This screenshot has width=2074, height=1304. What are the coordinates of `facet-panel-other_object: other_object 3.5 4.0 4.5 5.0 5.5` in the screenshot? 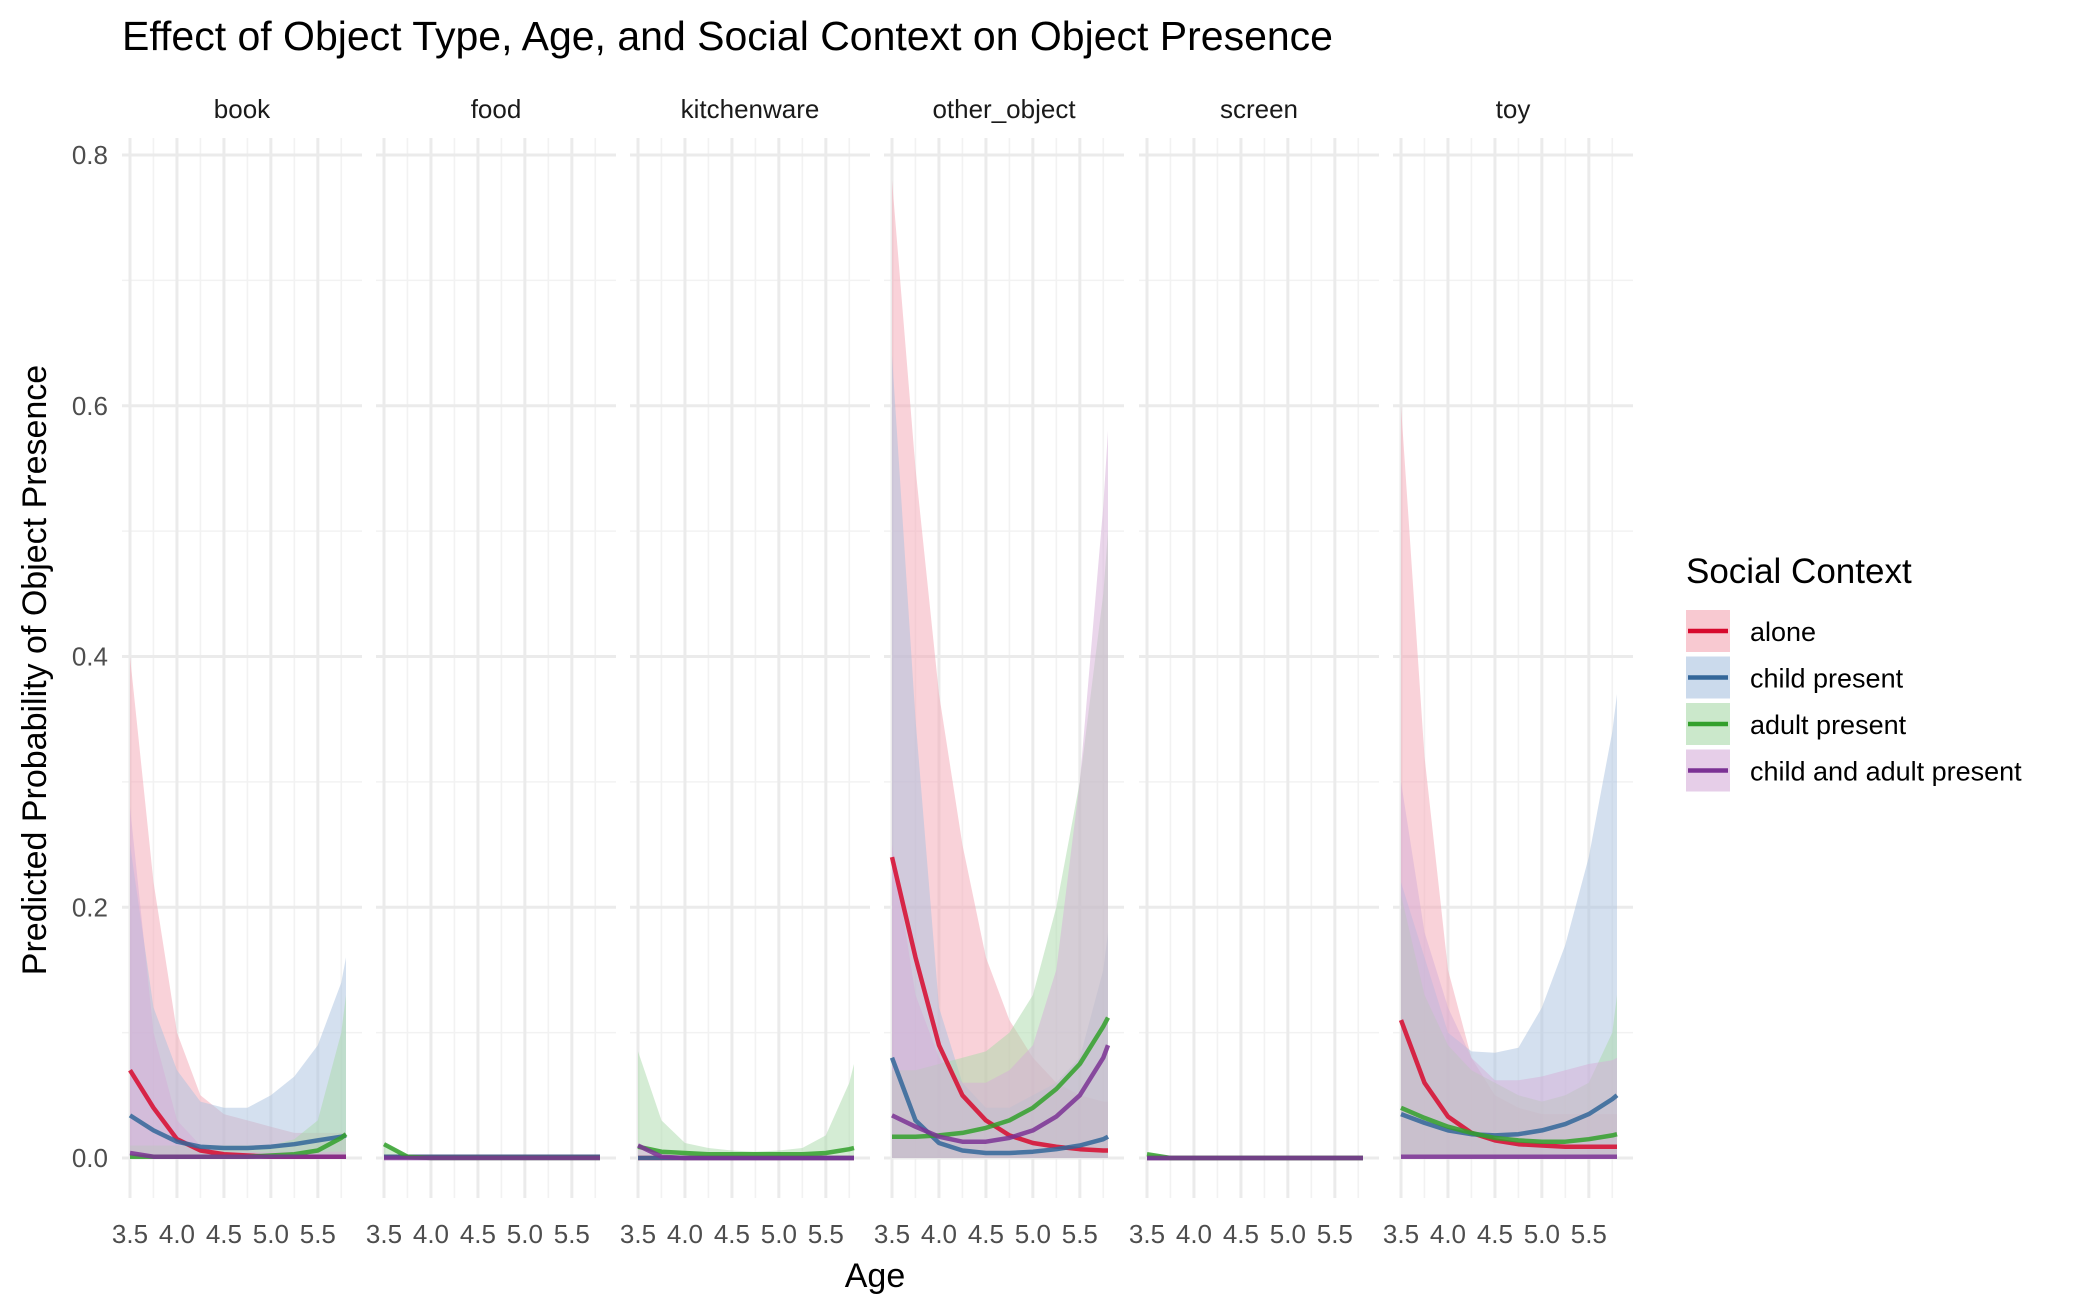 It's located at (999, 671).